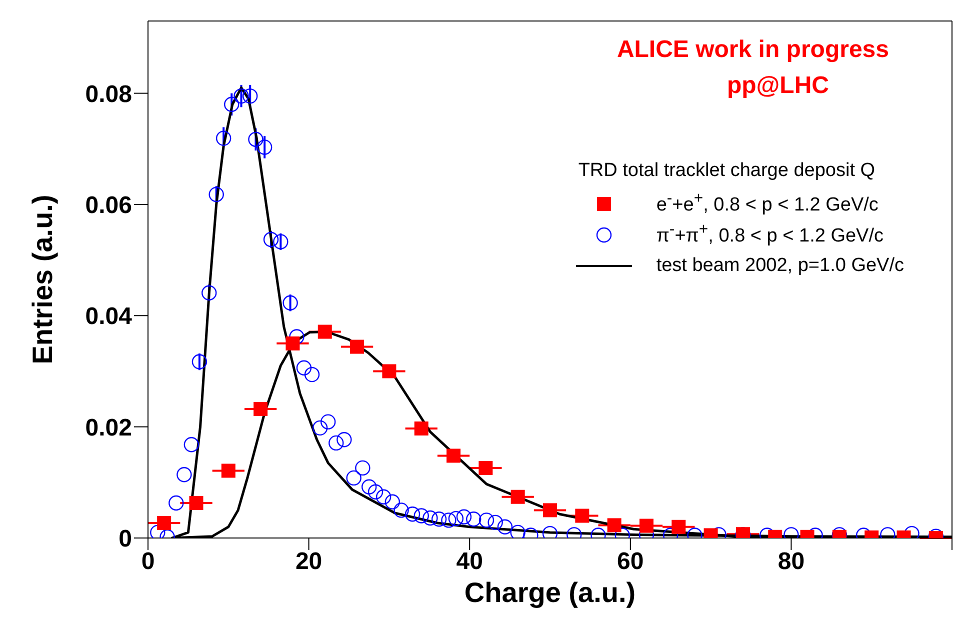 This screenshot has width=967, height=630. Describe the element at coordinates (791, 562) in the screenshot. I see `x-tick-label: 80` at that location.